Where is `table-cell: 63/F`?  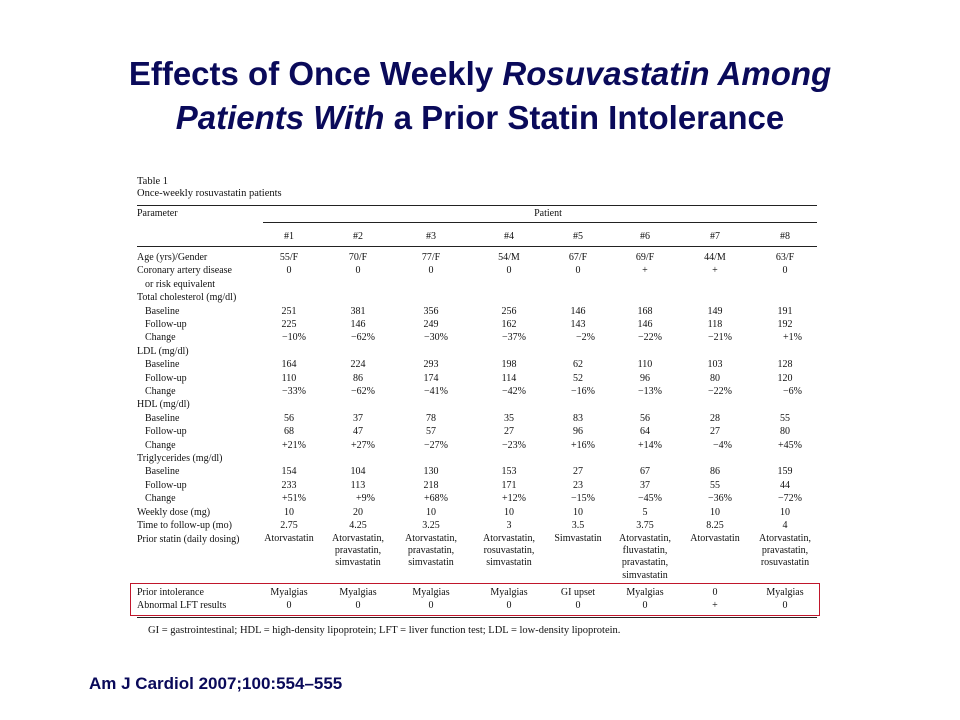 table-cell: 63/F is located at coordinates (785, 257).